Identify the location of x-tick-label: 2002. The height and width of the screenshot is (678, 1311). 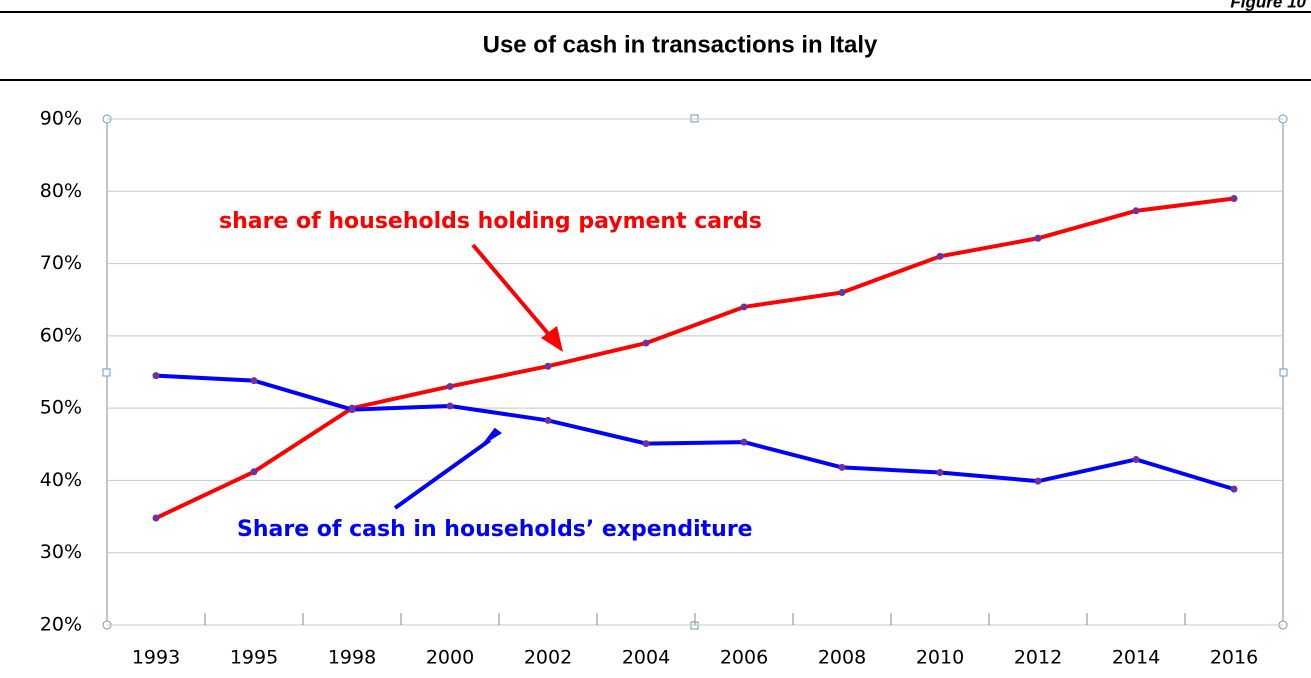
(548, 658).